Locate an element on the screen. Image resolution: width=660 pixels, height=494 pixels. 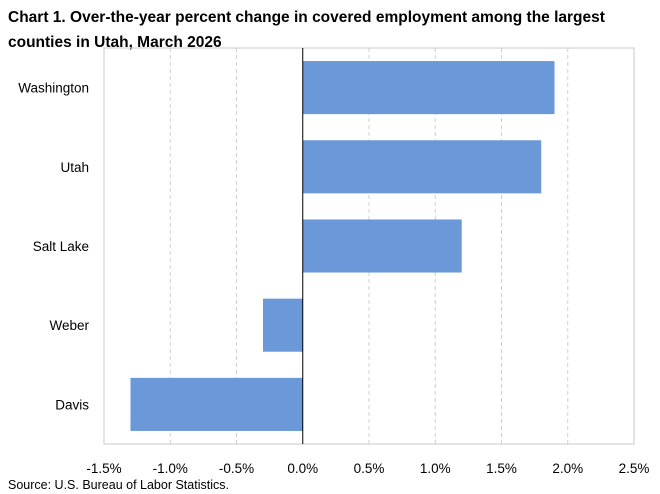
bar-davis is located at coordinates (216, 404).